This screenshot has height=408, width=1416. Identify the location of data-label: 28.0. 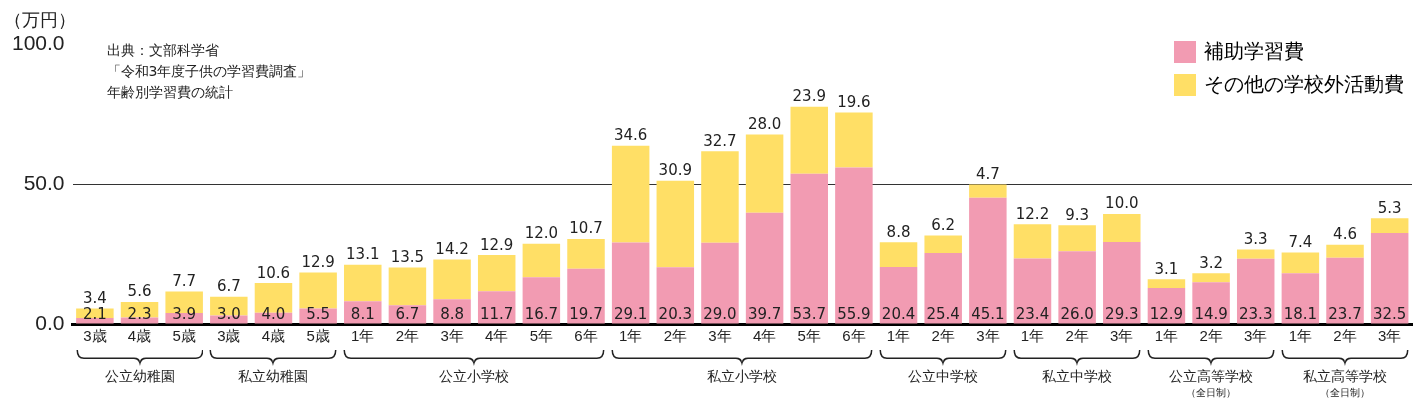
(764, 123).